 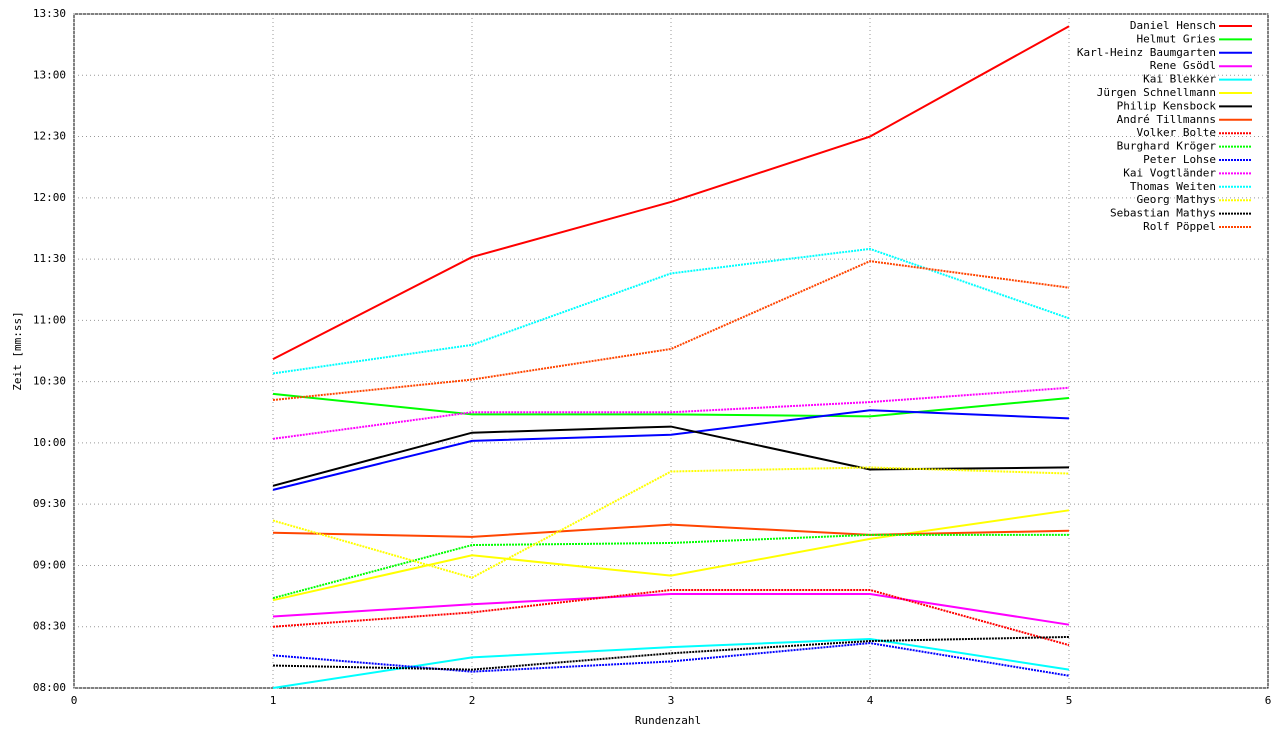 I want to click on x-tick-label: 3, so click(x=671, y=700).